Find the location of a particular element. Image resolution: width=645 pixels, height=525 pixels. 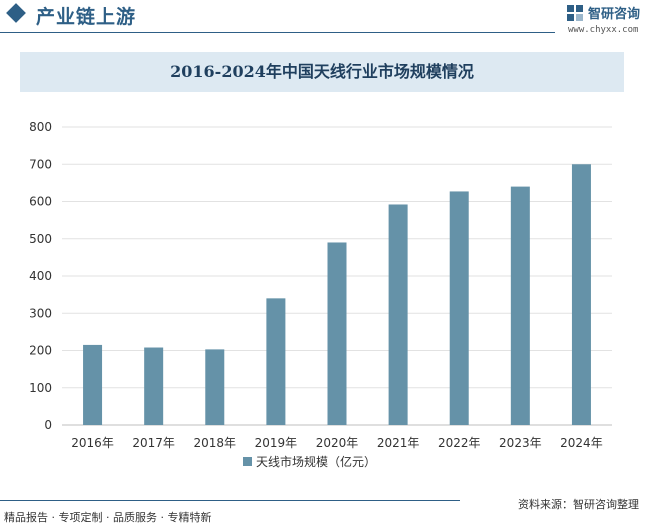

legend-swatch is located at coordinates (247, 461).